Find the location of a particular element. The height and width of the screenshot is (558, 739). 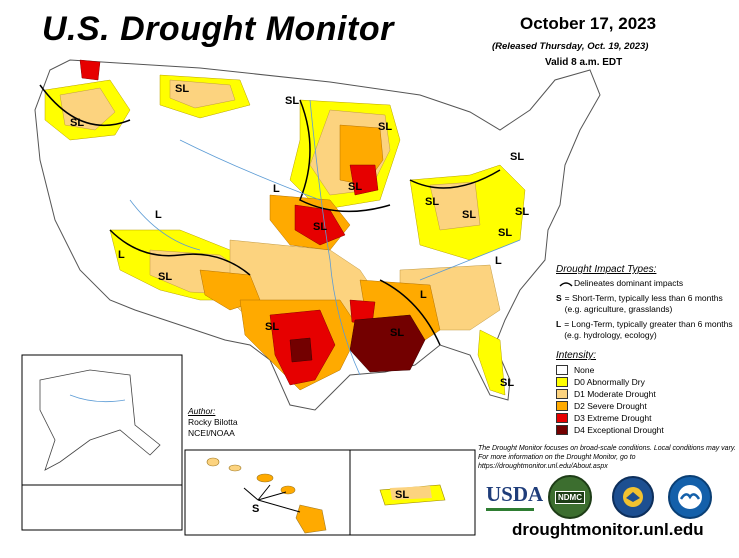

page-title: U.S. Drought Monitor is located at coordinates (218, 29).